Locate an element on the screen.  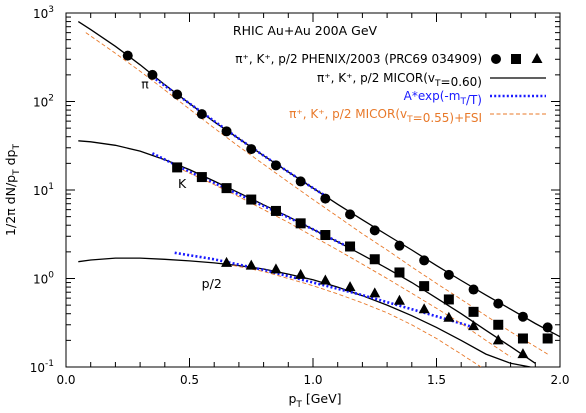
series-annotation: p/2 is located at coordinates (212, 283).